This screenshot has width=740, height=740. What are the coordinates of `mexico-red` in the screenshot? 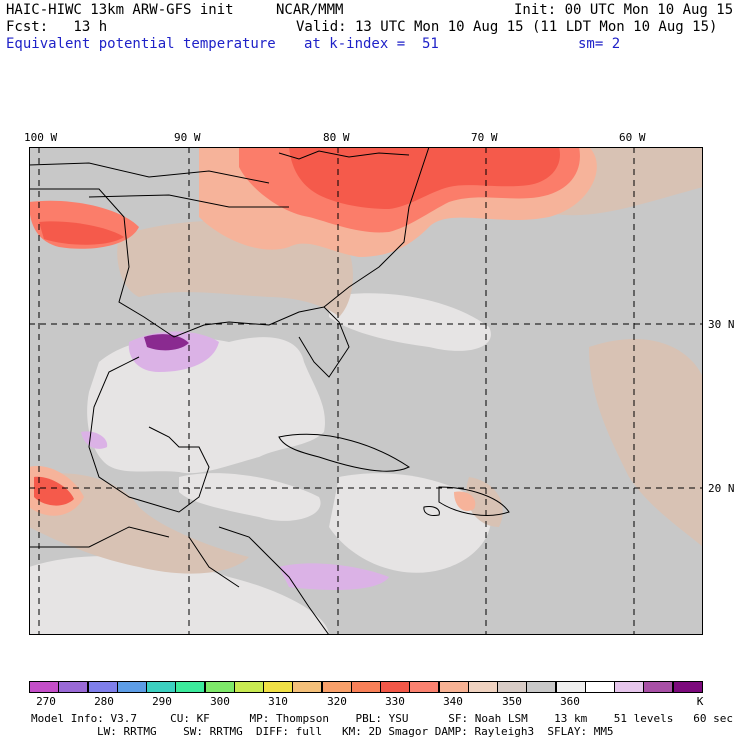 It's located at (54, 491).